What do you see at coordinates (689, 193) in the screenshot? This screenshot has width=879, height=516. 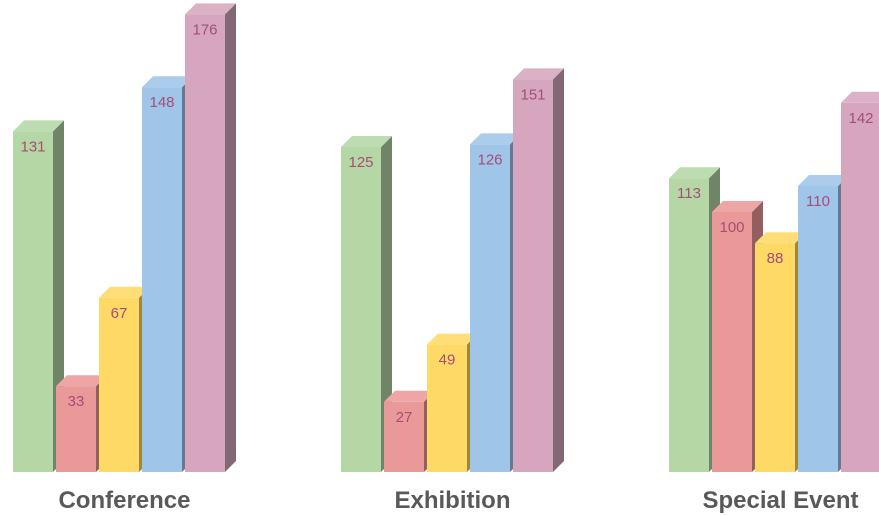 I see `bar-value-label: 113` at bounding box center [689, 193].